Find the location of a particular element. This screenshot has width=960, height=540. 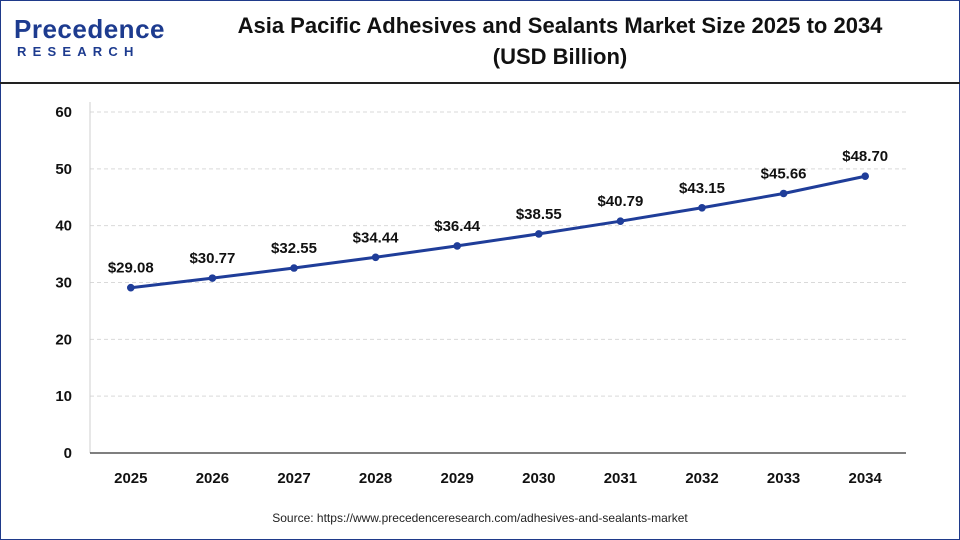

y-tick-label: 60 is located at coordinates (63, 112).